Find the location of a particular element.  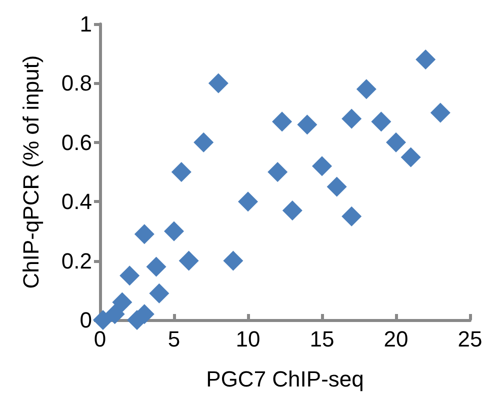

y-tick-label: 0.6 is located at coordinates (76, 142).